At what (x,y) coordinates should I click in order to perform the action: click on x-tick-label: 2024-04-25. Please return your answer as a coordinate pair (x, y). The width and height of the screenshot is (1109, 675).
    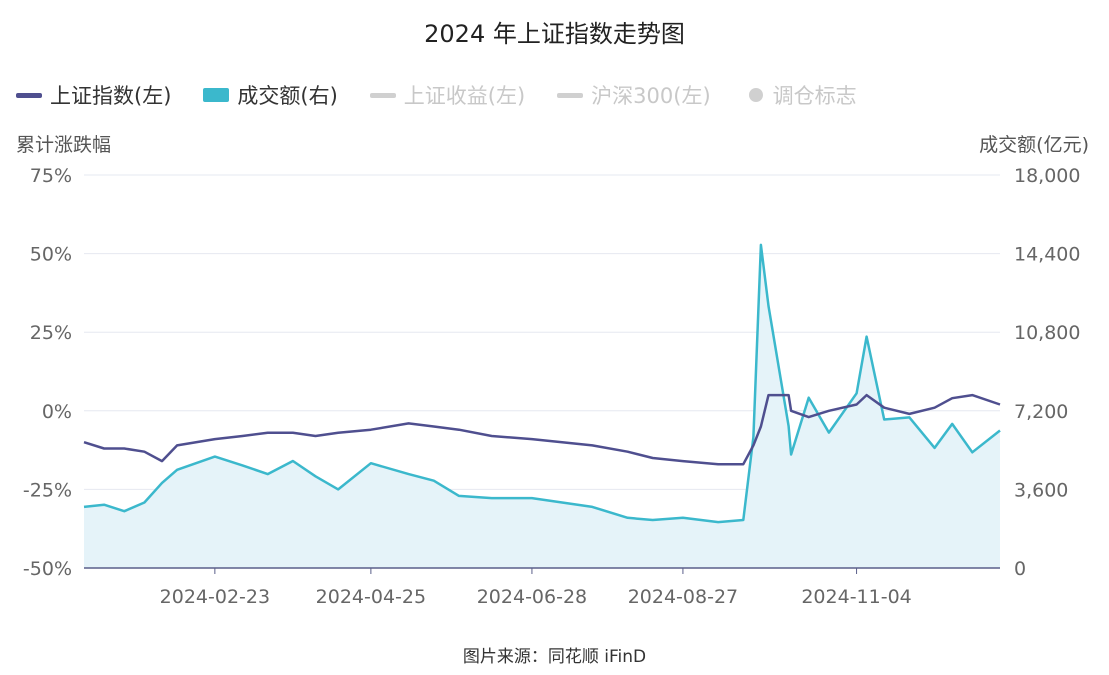
    Looking at the image, I should click on (371, 597).